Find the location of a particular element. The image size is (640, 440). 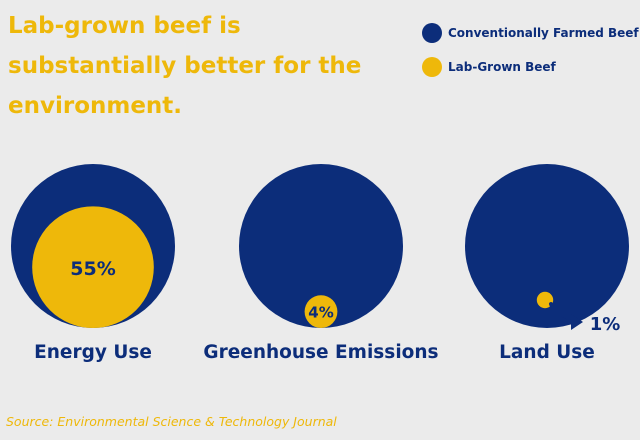

conventional-circle-land-use is located at coordinates (547, 246).